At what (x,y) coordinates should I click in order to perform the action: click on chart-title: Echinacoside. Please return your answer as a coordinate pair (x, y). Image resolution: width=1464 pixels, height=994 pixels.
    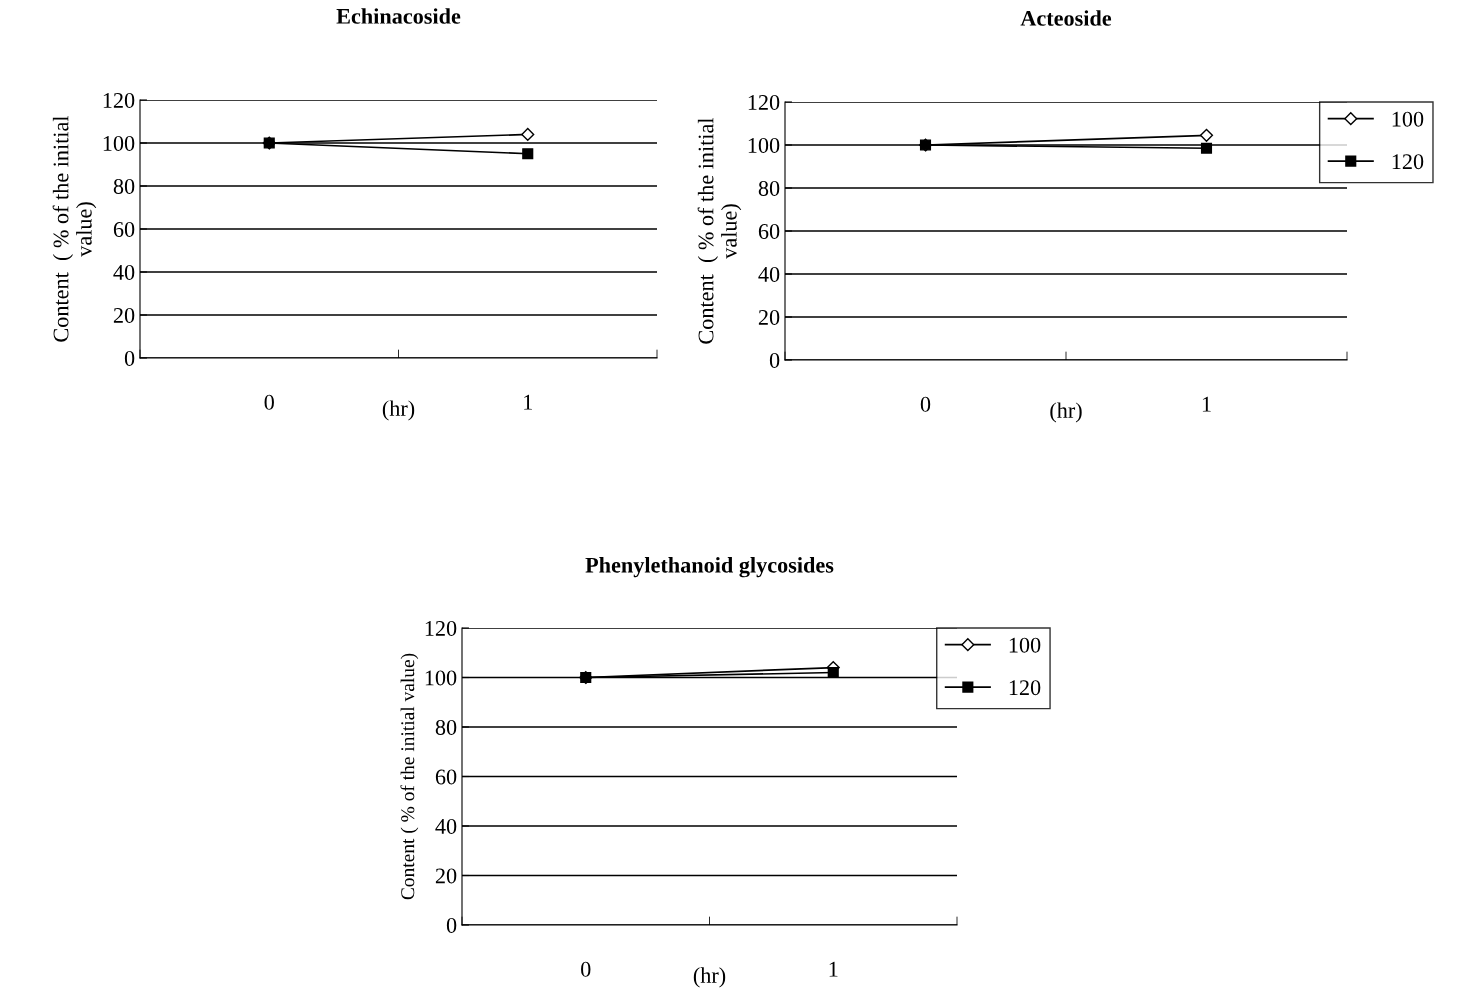
    Looking at the image, I should click on (398, 16).